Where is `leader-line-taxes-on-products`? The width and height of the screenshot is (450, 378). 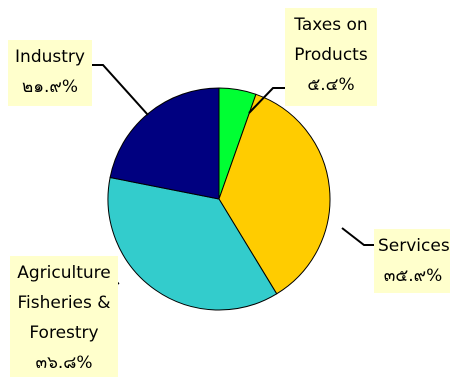 leader-line-taxes-on-products is located at coordinates (266, 100).